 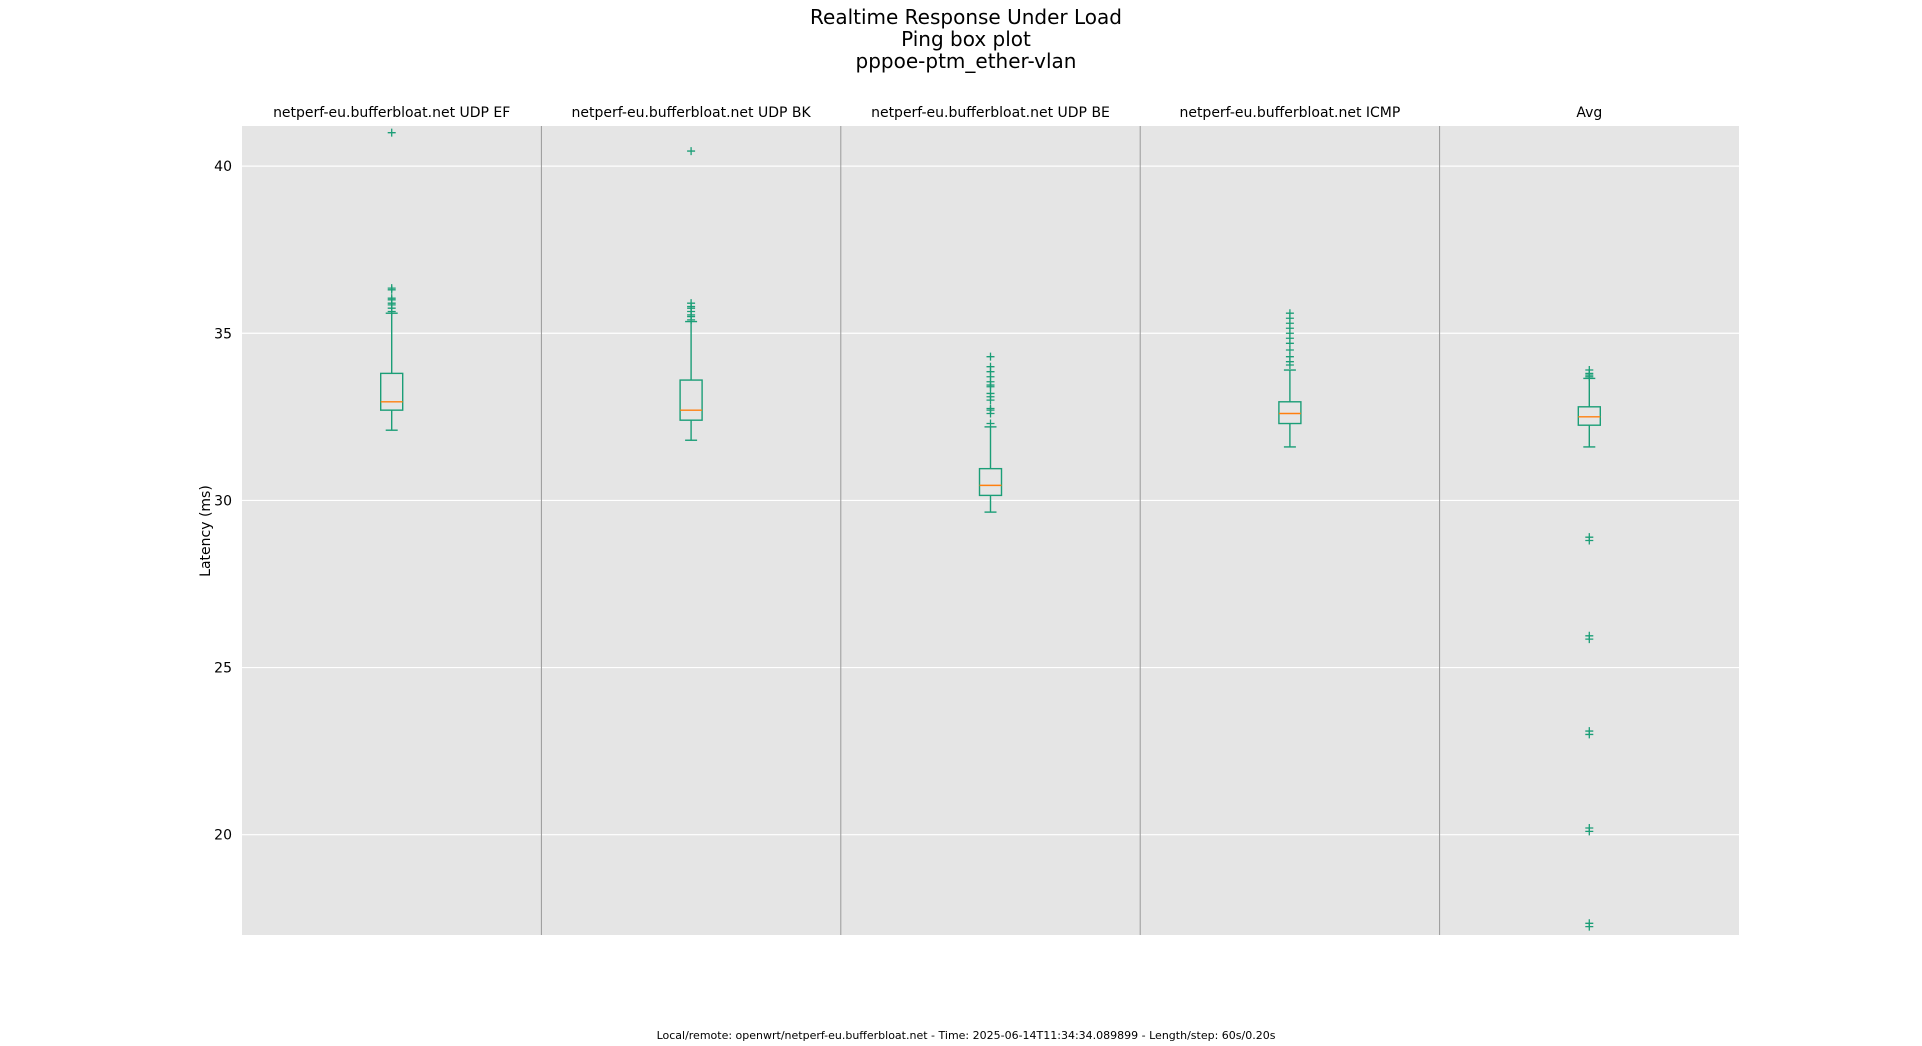 What do you see at coordinates (391, 113) in the screenshot?
I see `facet-label-0: netperf-eu.bufferbloat.net UDP EF` at bounding box center [391, 113].